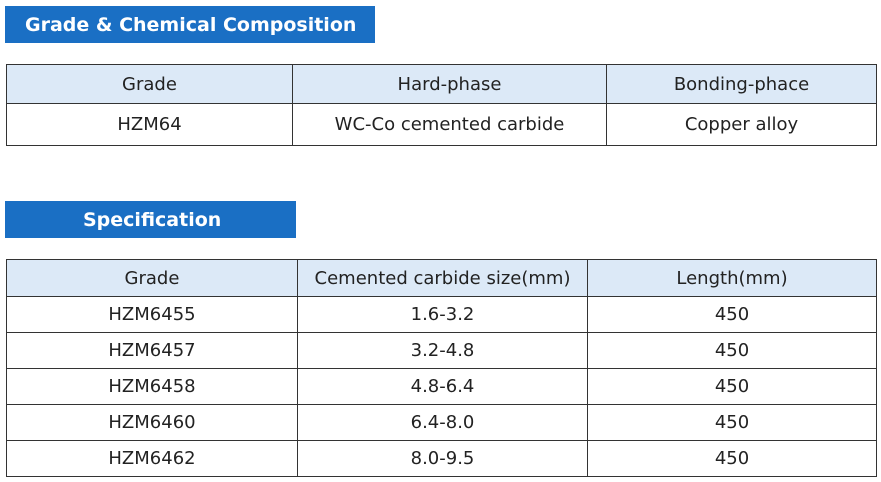 The width and height of the screenshot is (881, 482). I want to click on table-row: HZM6457 3.2-4.8 450, so click(441, 350).